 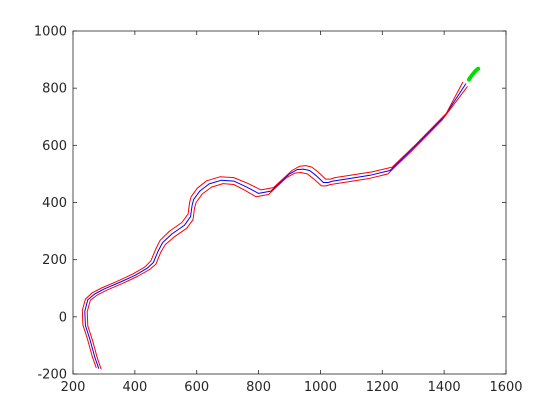 I want to click on x-tick-label: 1400, so click(x=444, y=387).